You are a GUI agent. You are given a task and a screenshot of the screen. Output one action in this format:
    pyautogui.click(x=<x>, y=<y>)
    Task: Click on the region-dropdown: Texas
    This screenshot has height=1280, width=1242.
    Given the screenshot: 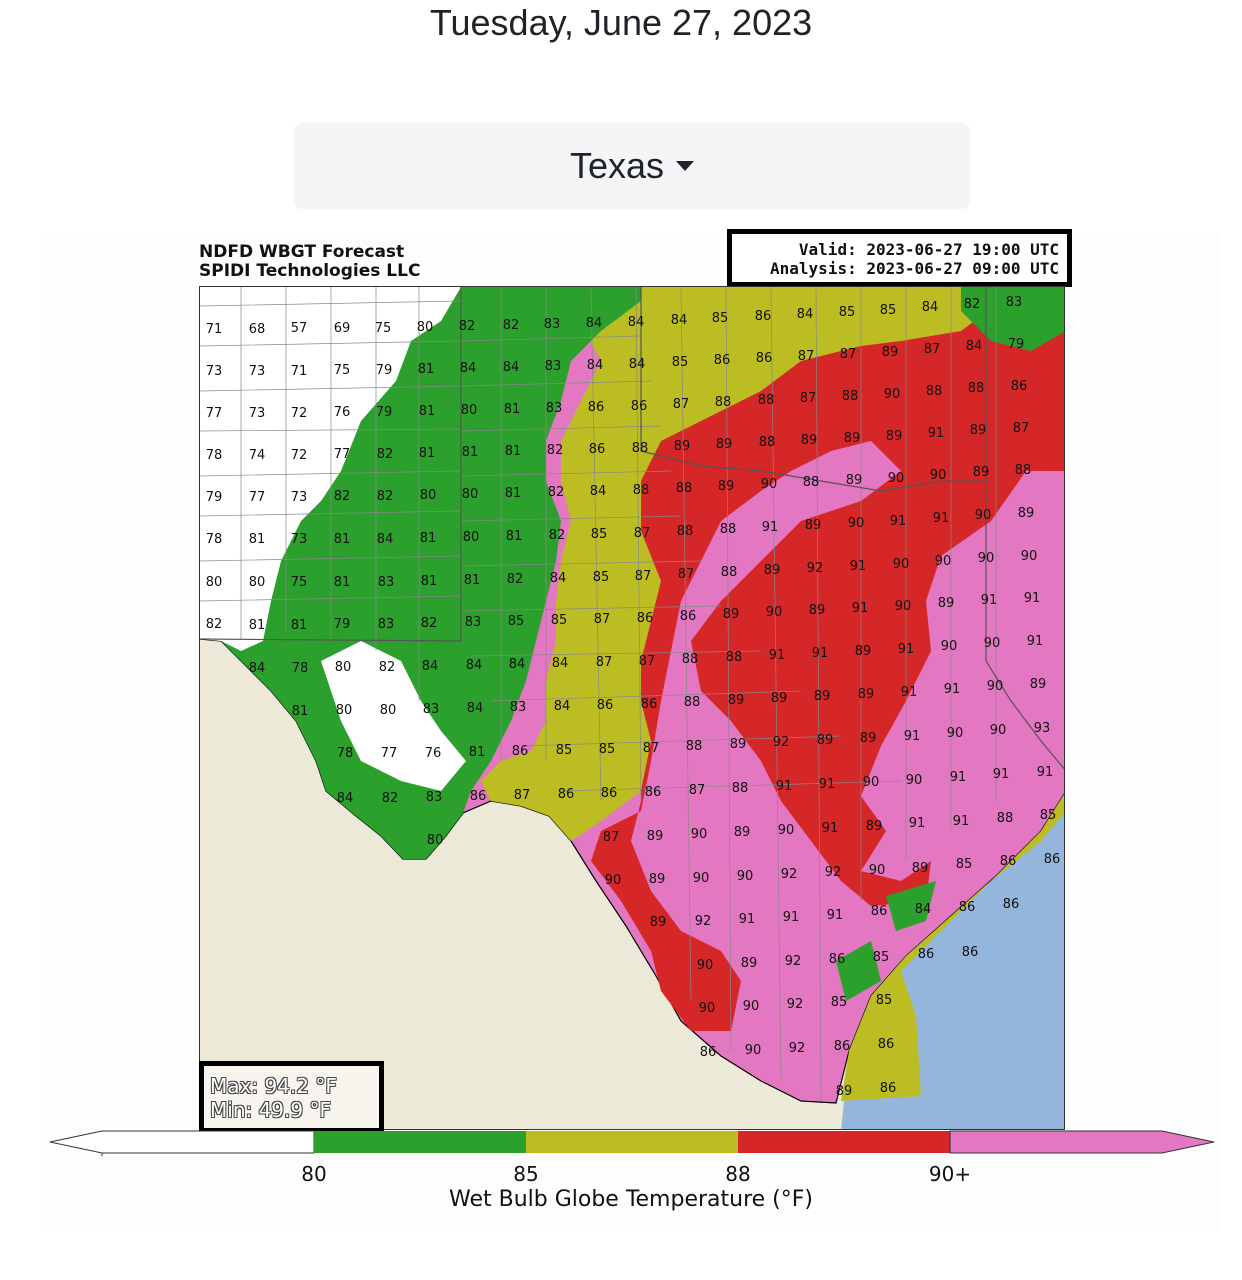 What is the action you would take?
    pyautogui.click(x=632, y=166)
    